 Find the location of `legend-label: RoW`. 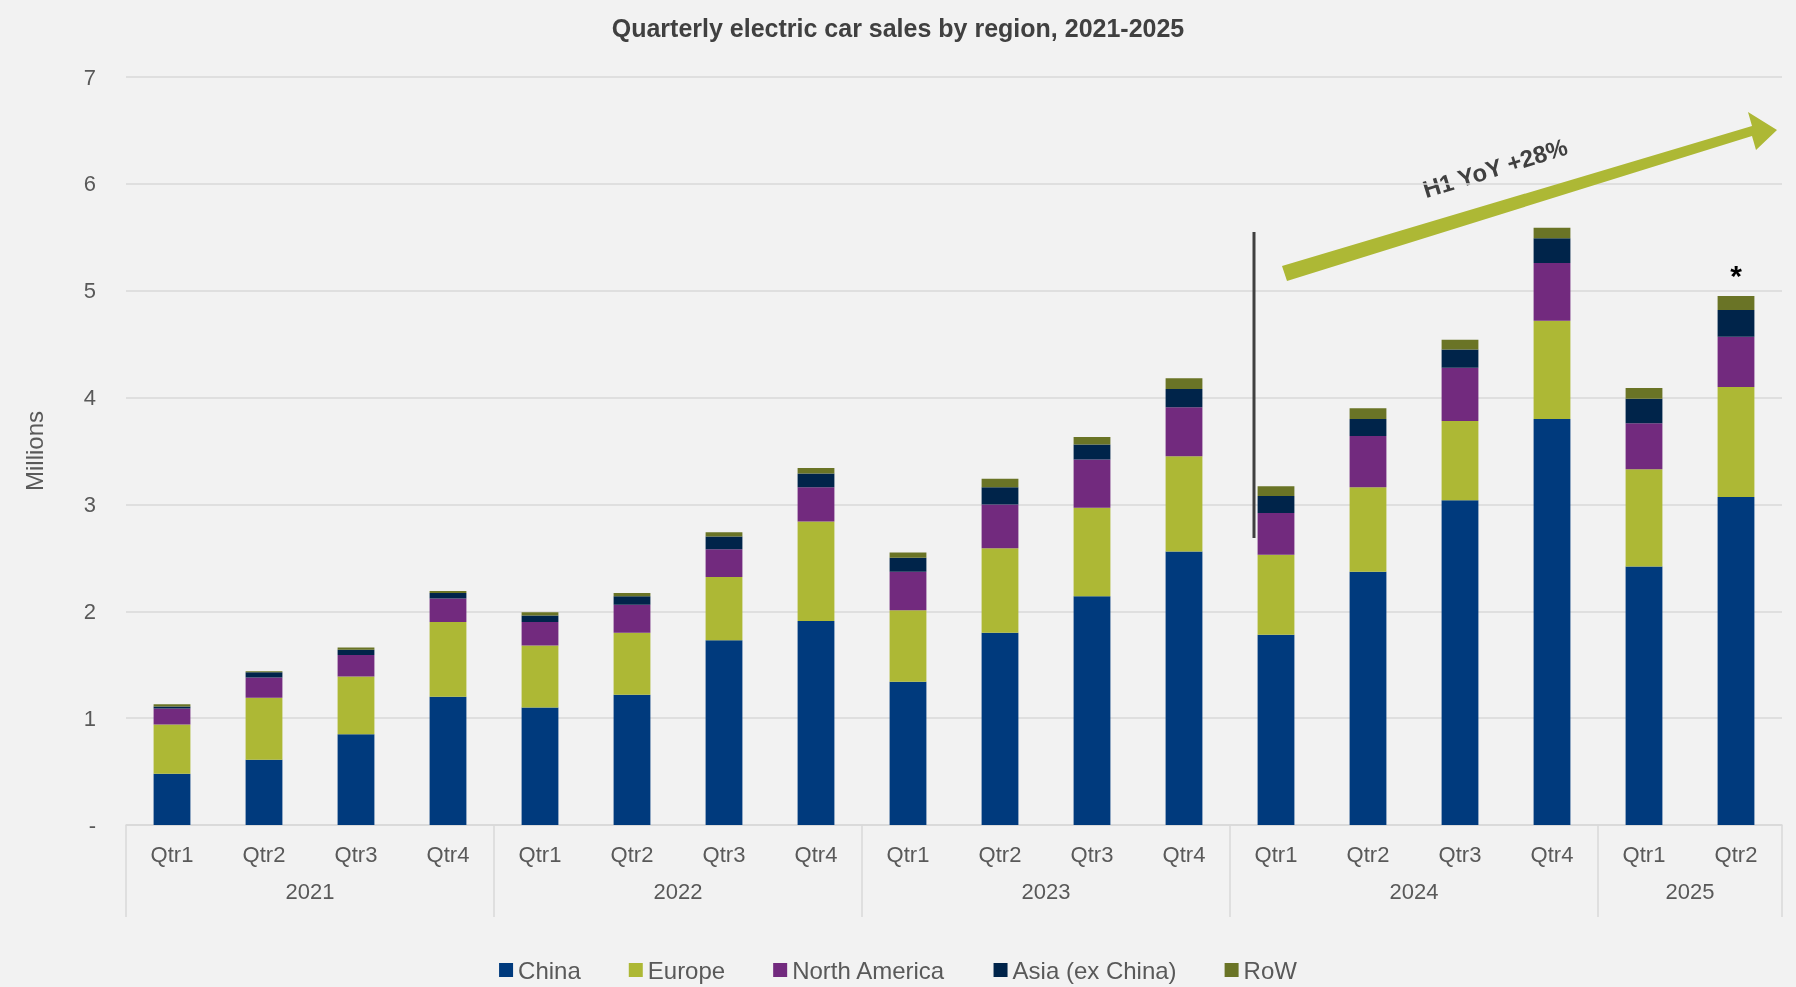

legend-label: RoW is located at coordinates (1270, 970).